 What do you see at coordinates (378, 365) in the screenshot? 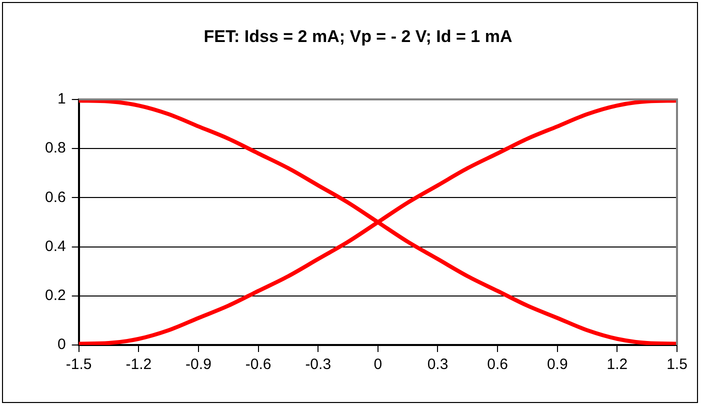
I see `x-tick-label: 0` at bounding box center [378, 365].